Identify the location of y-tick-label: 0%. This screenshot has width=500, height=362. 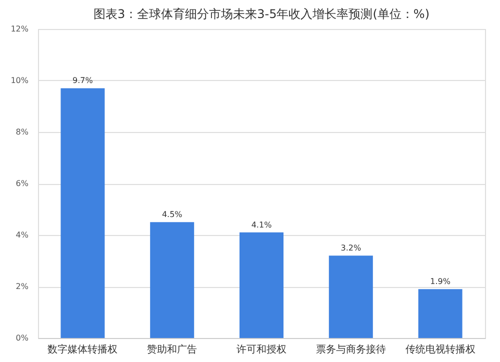
(22, 338).